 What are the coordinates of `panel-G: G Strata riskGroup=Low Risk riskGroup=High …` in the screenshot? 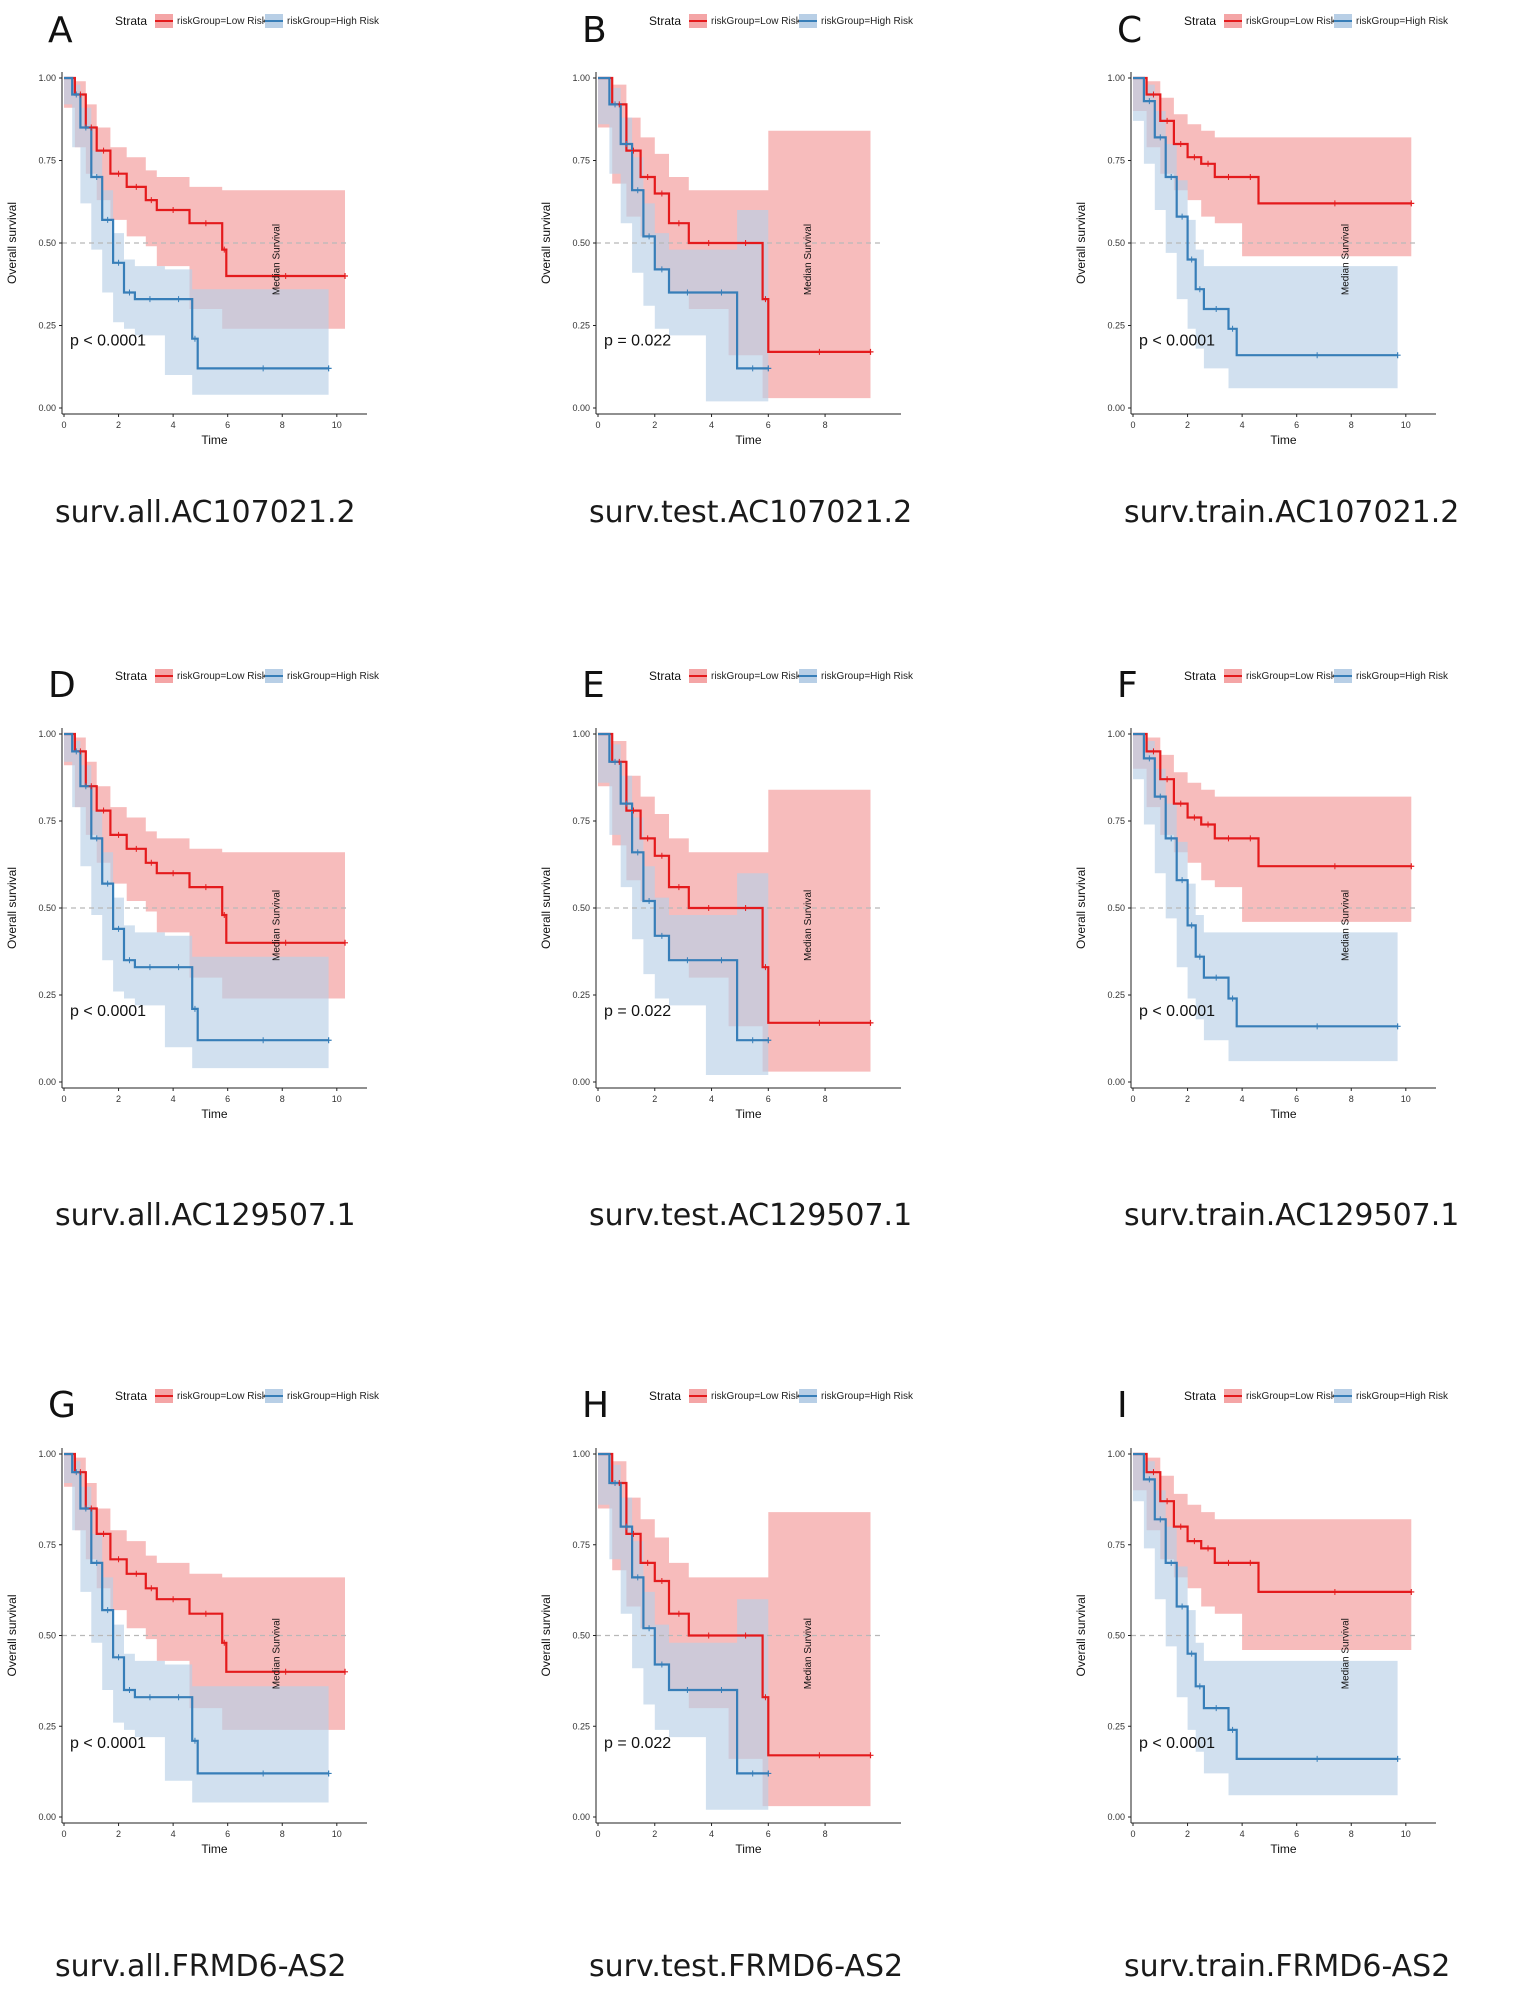 It's located at (192, 1684).